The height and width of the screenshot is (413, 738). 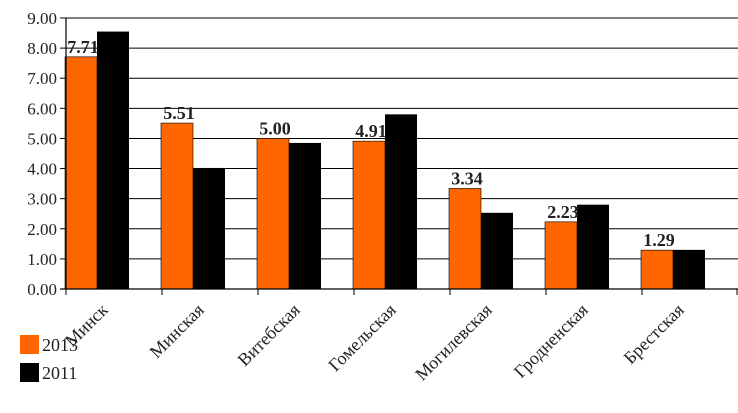 I want to click on legend-label: 2013, so click(x=60, y=345).